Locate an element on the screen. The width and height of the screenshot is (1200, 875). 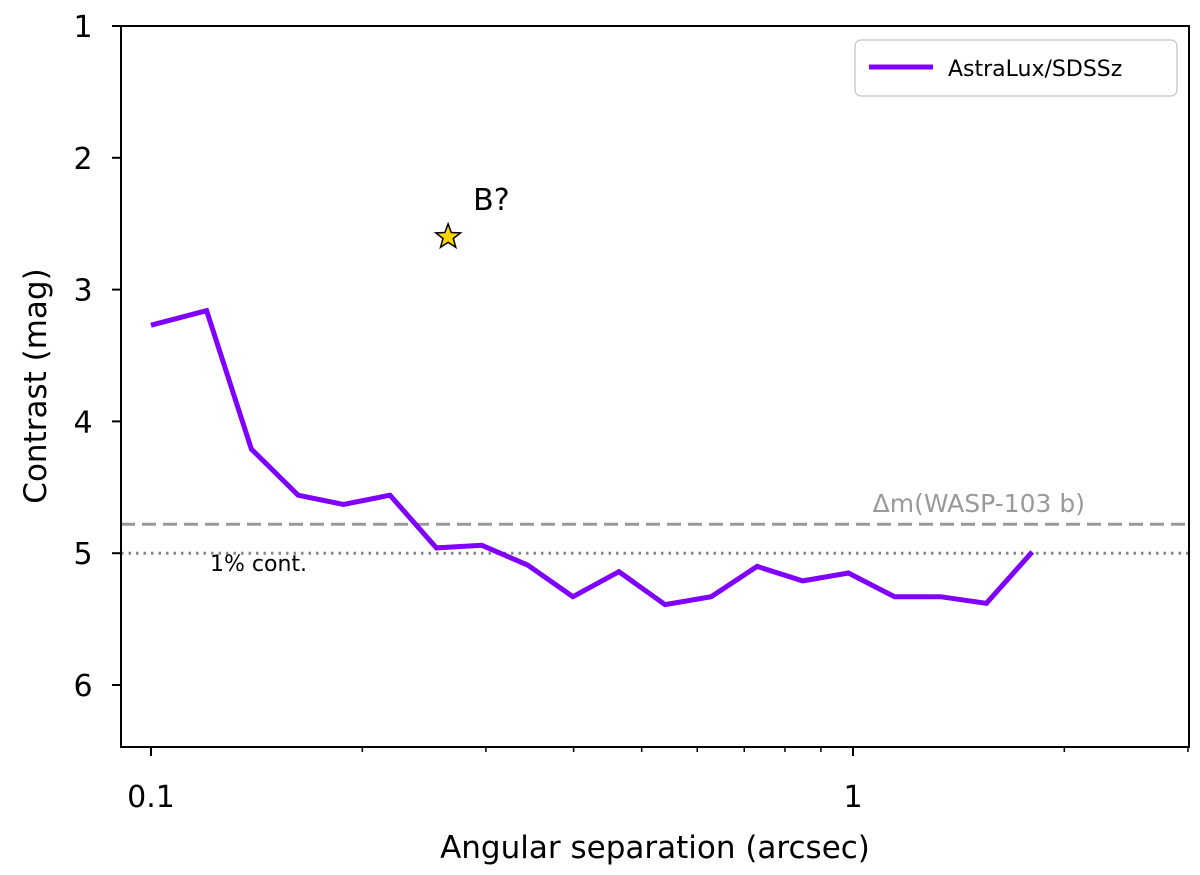
legend-box is located at coordinates (1016, 68).